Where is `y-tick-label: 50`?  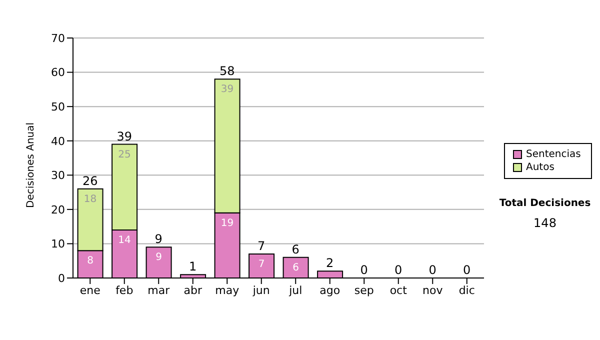
y-tick-label: 50 is located at coordinates (58, 107).